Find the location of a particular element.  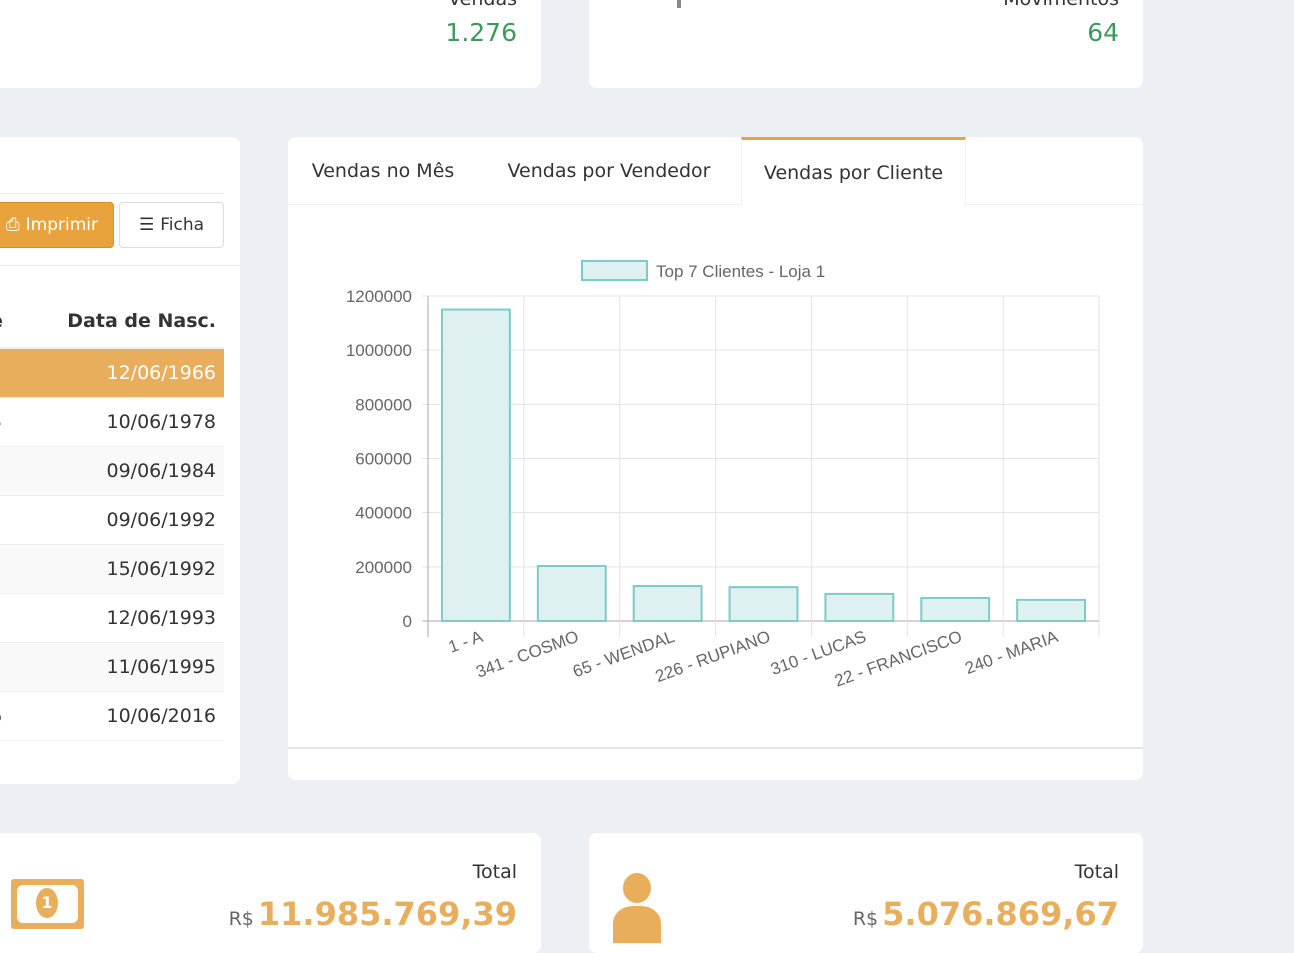

stat-value: 64 is located at coordinates (1103, 32).